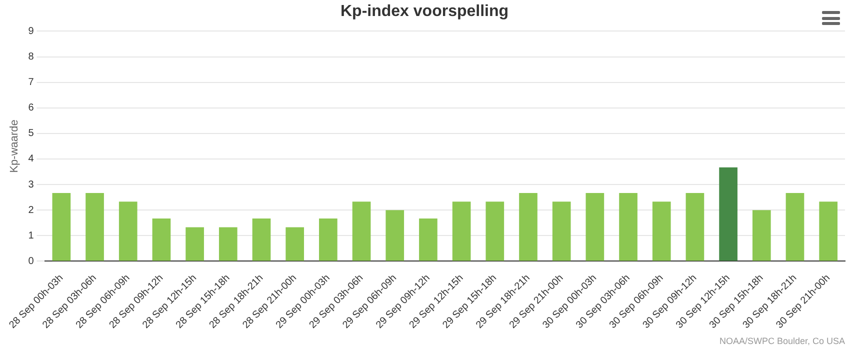 This screenshot has width=857, height=348. Describe the element at coordinates (782, 341) in the screenshot. I see `text: NOAA/SWPC Boulder, Co USA` at that location.